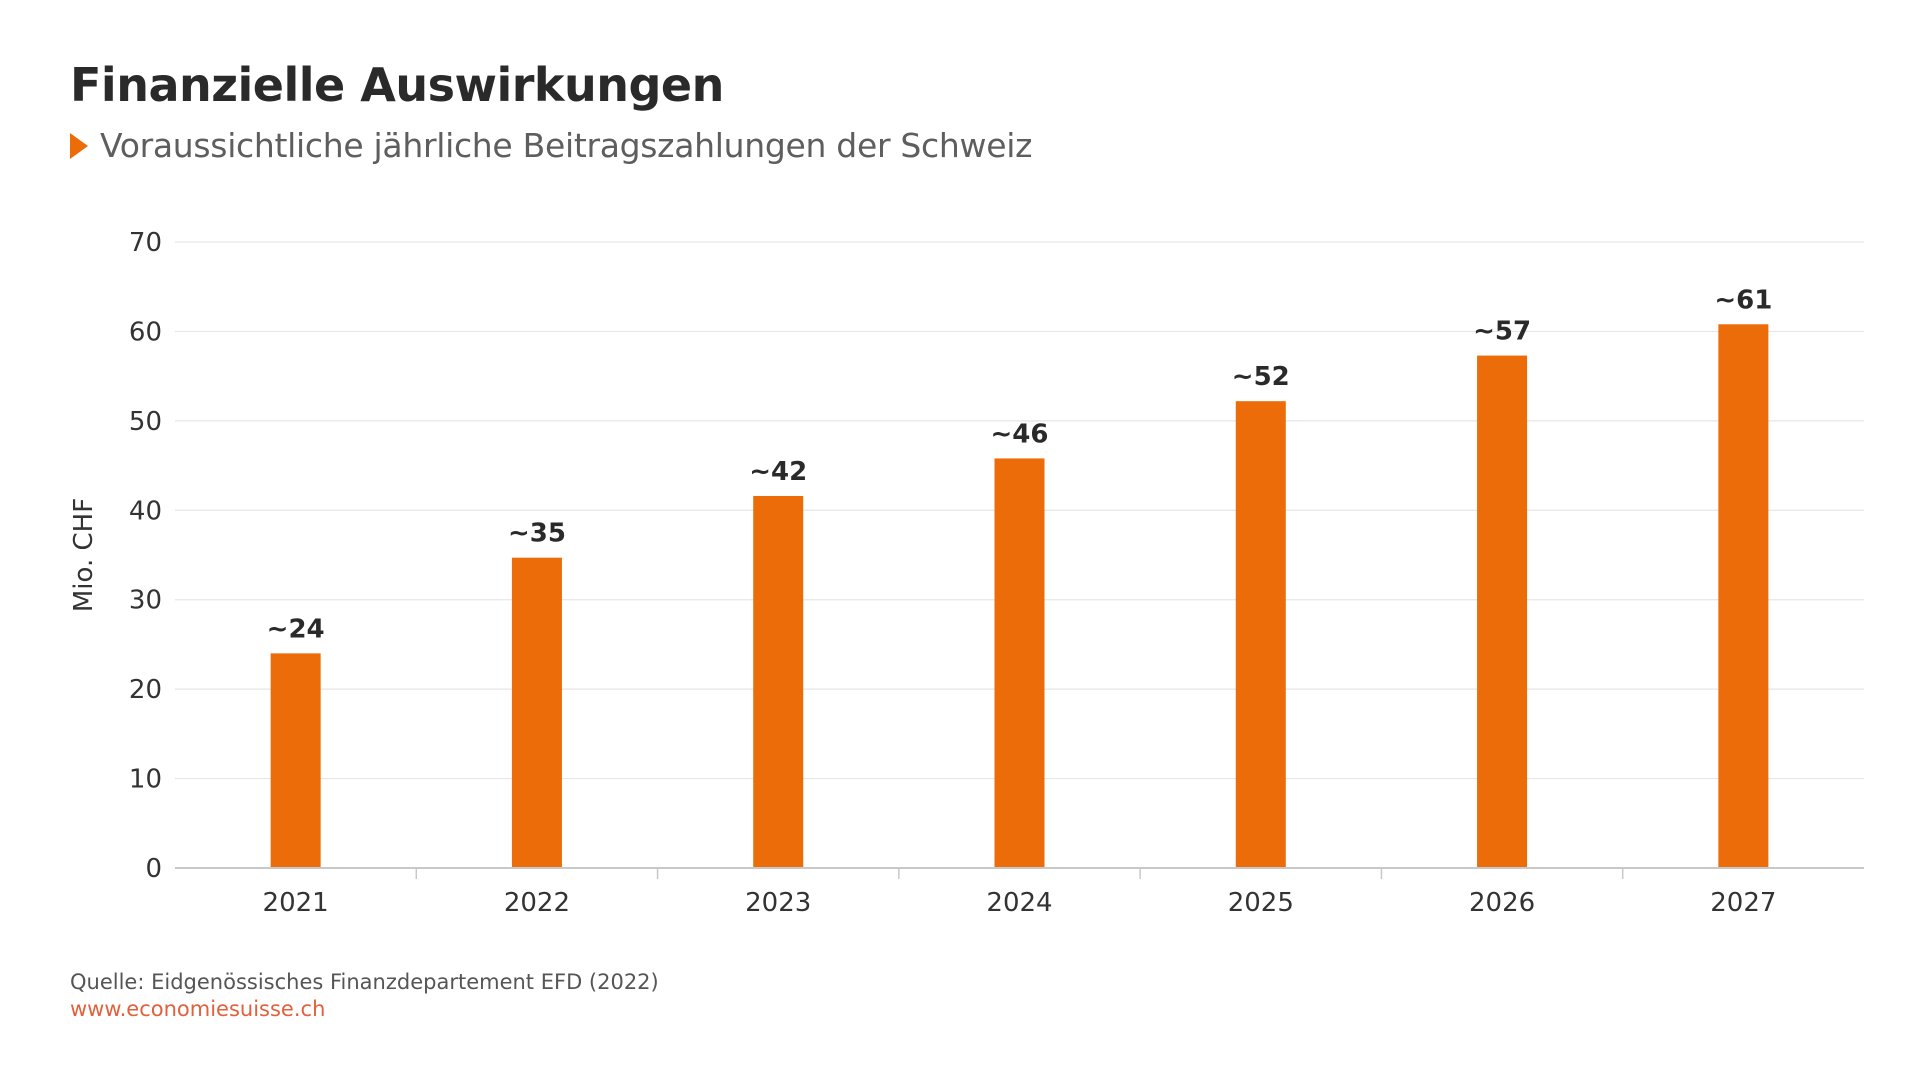 This screenshot has height=1080, width=1920. Describe the element at coordinates (1261, 377) in the screenshot. I see `data-label: ~52` at that location.